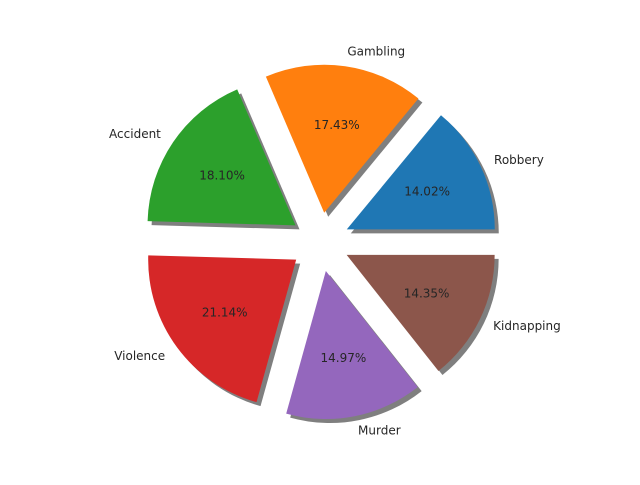 The image size is (640, 485). What do you see at coordinates (337, 125) in the screenshot?
I see `percent-label-gambling: 17.43%` at bounding box center [337, 125].